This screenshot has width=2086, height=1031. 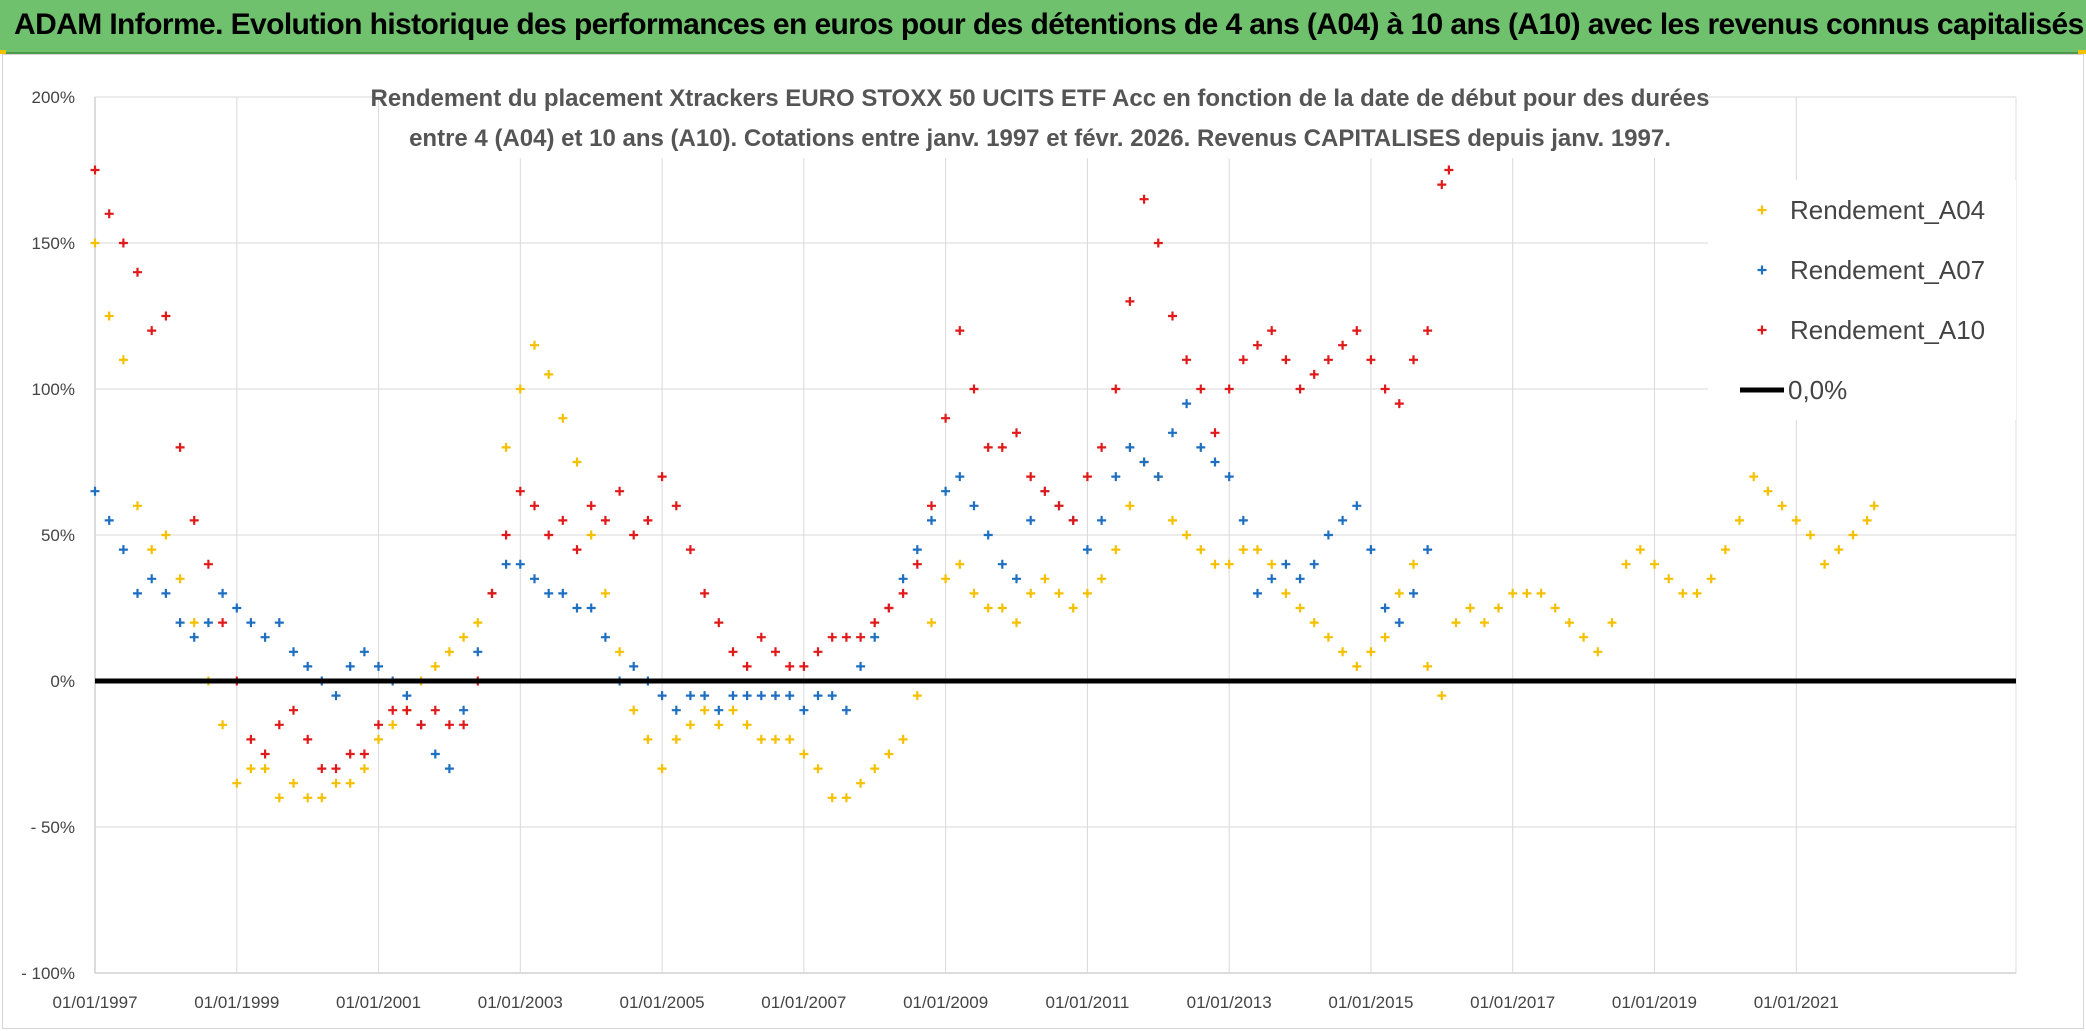 What do you see at coordinates (1862, 300) in the screenshot?
I see `legend-background` at bounding box center [1862, 300].